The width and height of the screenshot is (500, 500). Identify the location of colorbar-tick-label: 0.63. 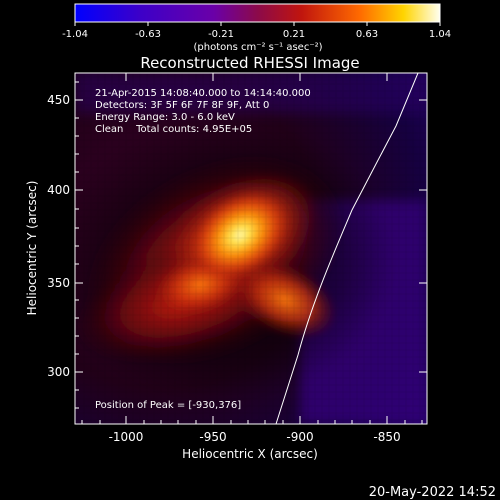
(367, 34).